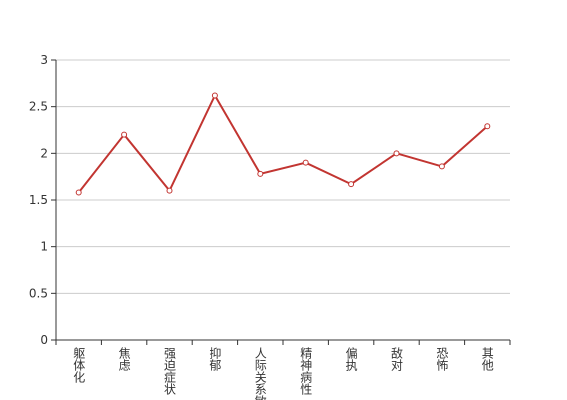 The image size is (567, 400). What do you see at coordinates (44, 247) in the screenshot?
I see `y-tick-label: 1` at bounding box center [44, 247].